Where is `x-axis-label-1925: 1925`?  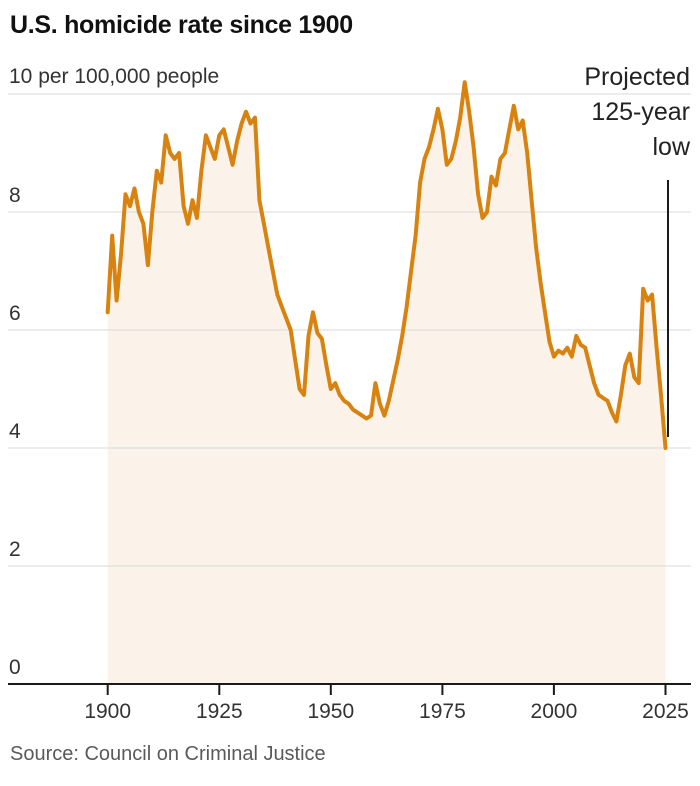
x-axis-label-1925: 1925 is located at coordinates (219, 711).